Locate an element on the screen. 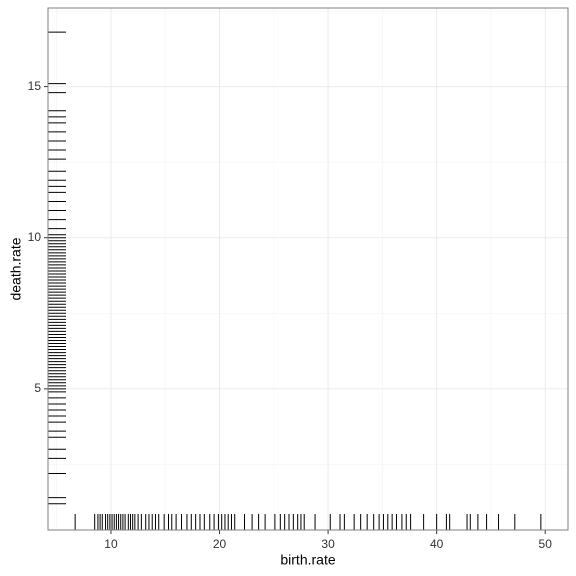 This screenshot has width=576, height=576. x-axis-label: birth.rate is located at coordinates (307, 560).